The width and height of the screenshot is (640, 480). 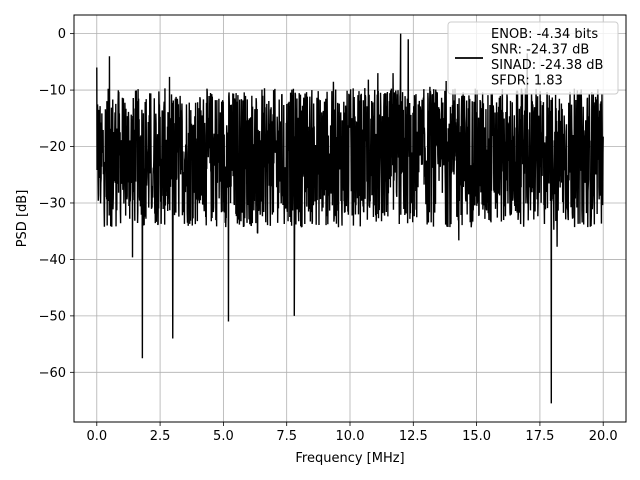 I want to click on legend-entry-line: SNR: -24.37 dB, so click(x=540, y=50).